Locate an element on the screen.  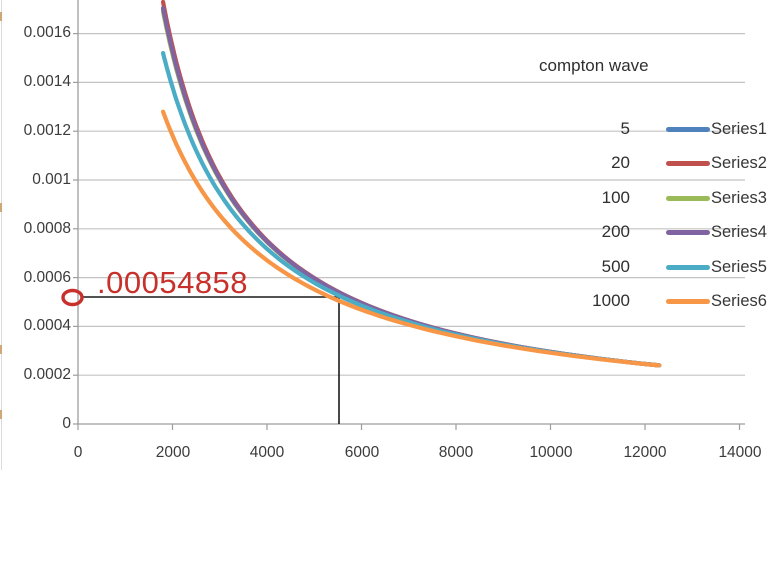
screen-edge-line is located at coordinates (1, 235).